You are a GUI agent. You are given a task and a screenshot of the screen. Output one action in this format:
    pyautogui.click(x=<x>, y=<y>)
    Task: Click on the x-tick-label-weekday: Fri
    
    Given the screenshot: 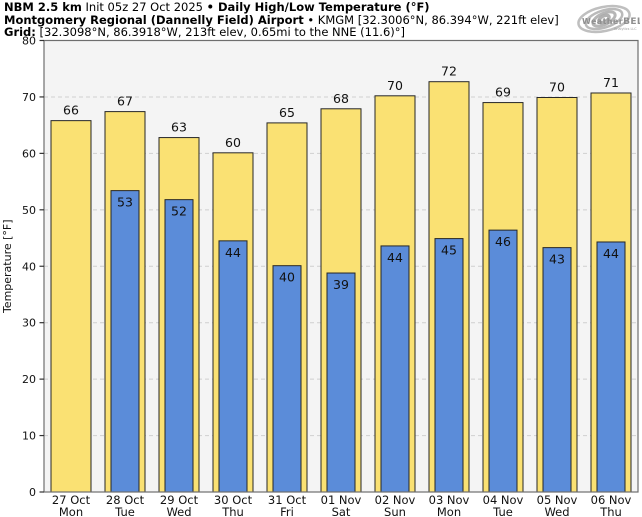 What is the action you would take?
    pyautogui.click(x=287, y=511)
    